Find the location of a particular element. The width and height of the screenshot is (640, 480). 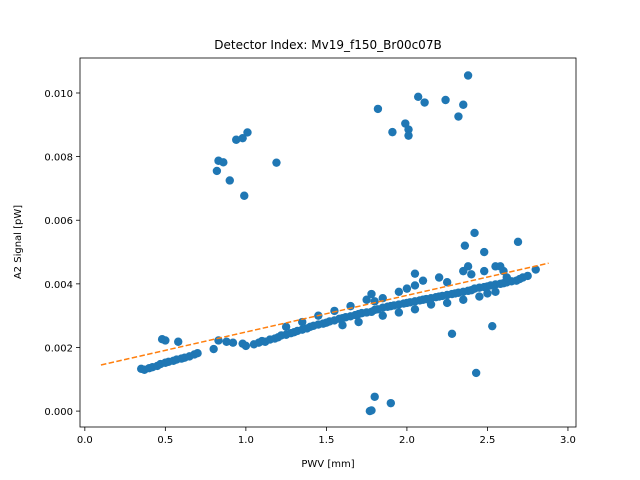

chart-title: Detector Index: Mv19_f150_Br00c07B is located at coordinates (327, 45).